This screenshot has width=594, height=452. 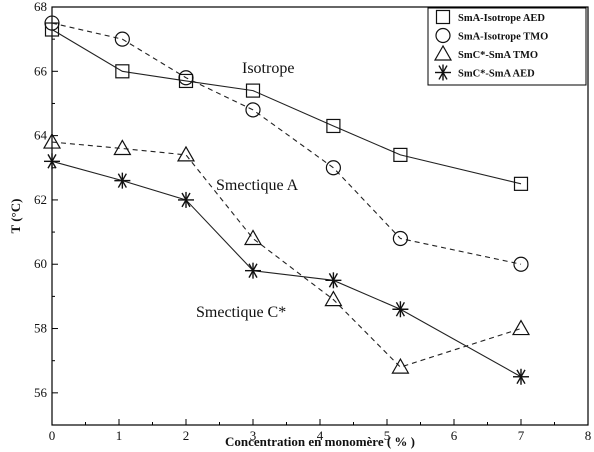 What do you see at coordinates (501, 18) in the screenshot?
I see `legend-label: SmA-Isotrope AED` at bounding box center [501, 18].